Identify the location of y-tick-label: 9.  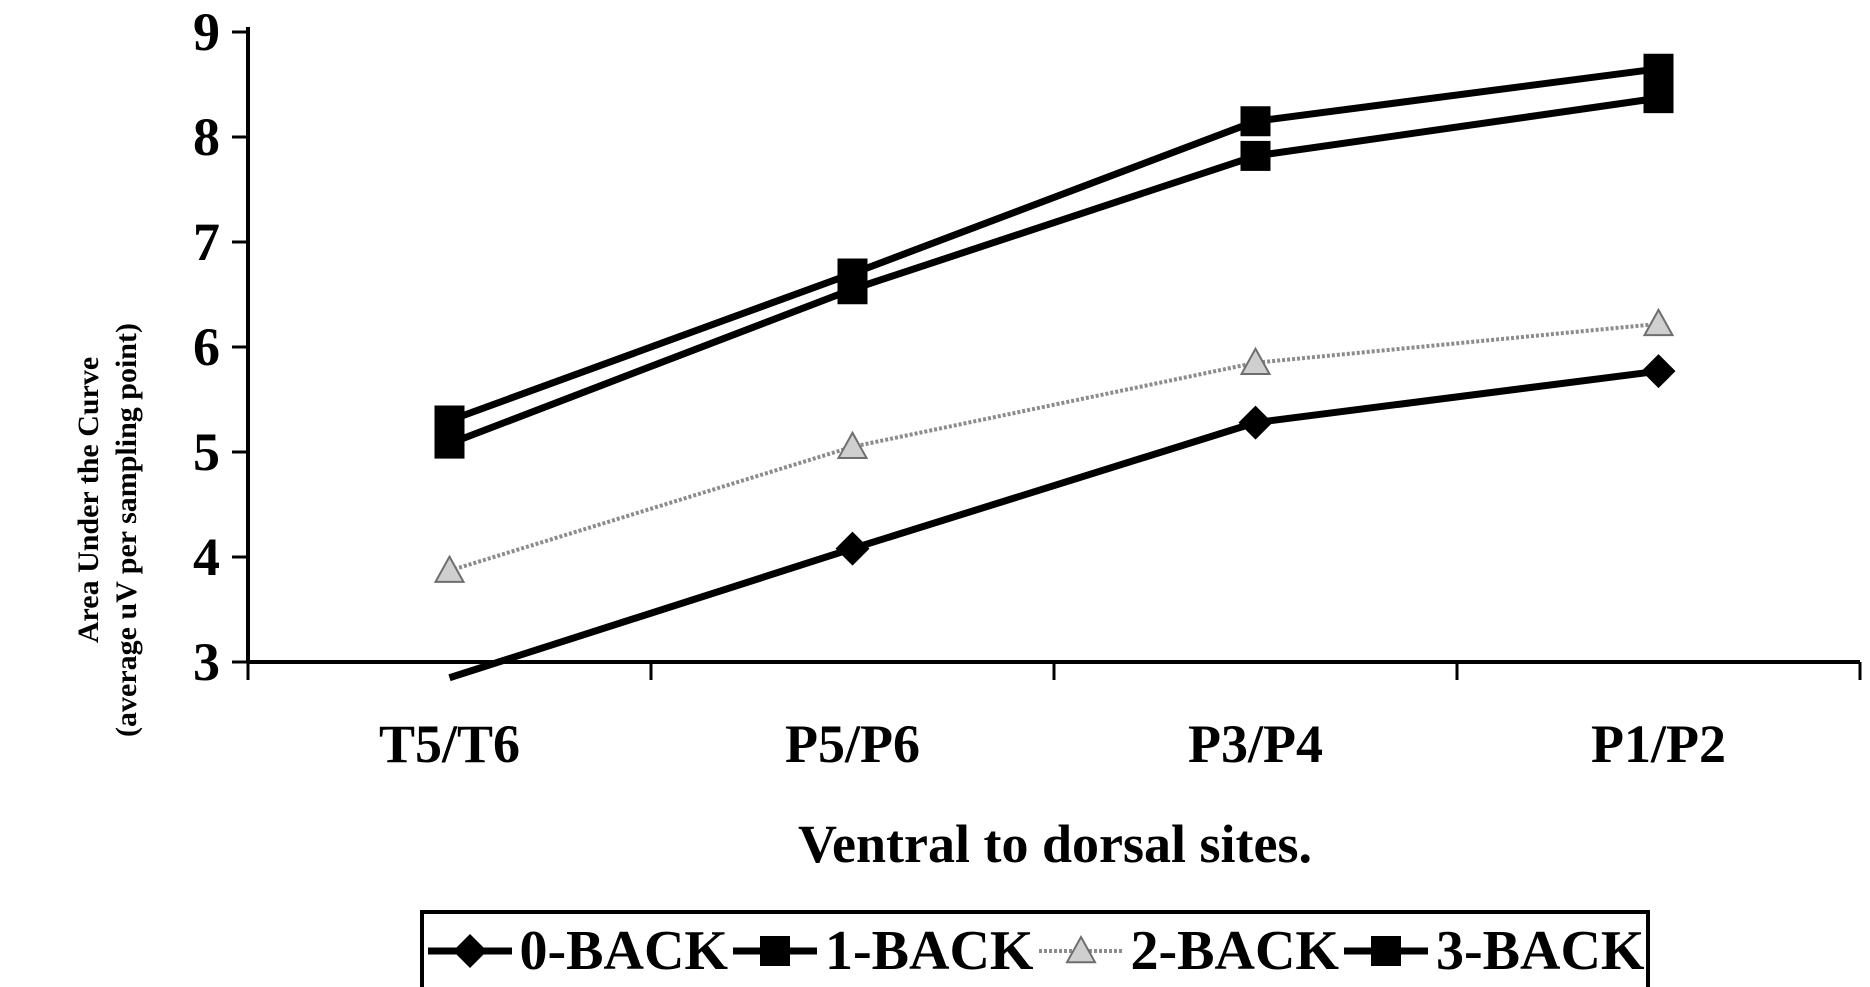
(206, 32).